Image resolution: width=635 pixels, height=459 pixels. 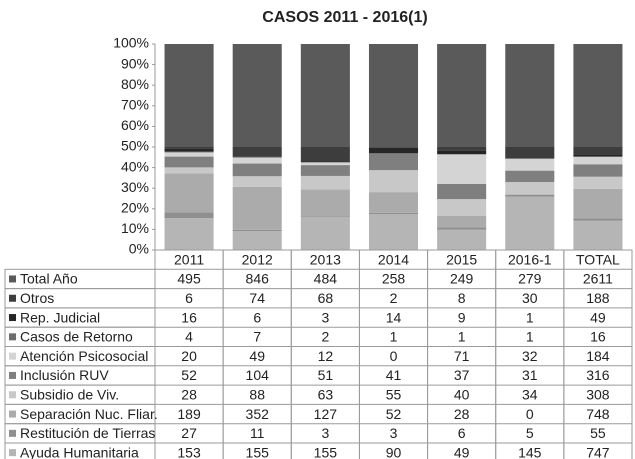 What do you see at coordinates (530, 279) in the screenshot?
I see `table-value: 279` at bounding box center [530, 279].